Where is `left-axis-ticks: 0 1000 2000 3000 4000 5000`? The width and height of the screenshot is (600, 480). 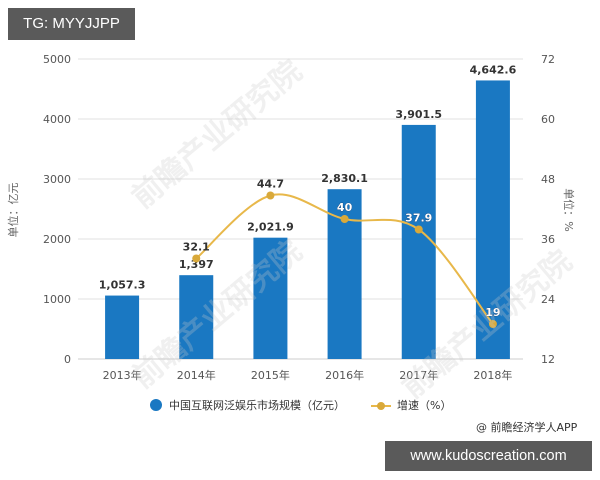
left-axis-ticks: 0 1000 2000 3000 4000 5000 is located at coordinates (57, 209).